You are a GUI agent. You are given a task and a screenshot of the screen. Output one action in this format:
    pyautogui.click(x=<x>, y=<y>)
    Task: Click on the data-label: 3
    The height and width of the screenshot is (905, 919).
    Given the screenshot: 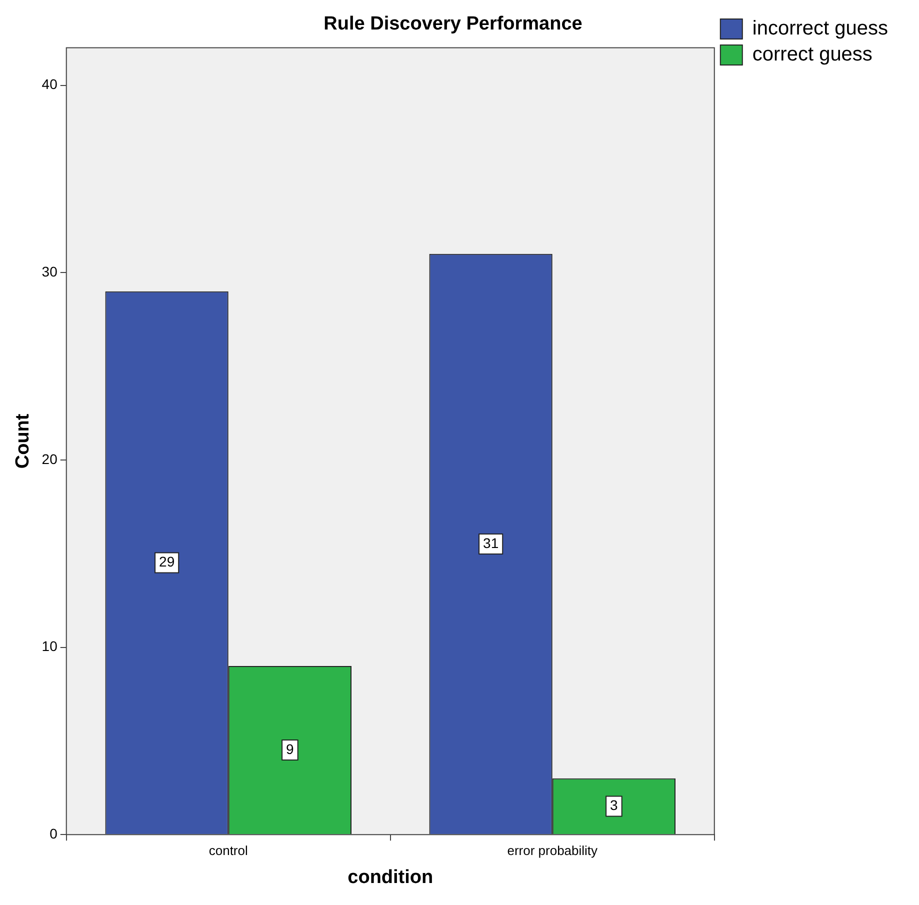 What is the action you would take?
    pyautogui.click(x=614, y=805)
    